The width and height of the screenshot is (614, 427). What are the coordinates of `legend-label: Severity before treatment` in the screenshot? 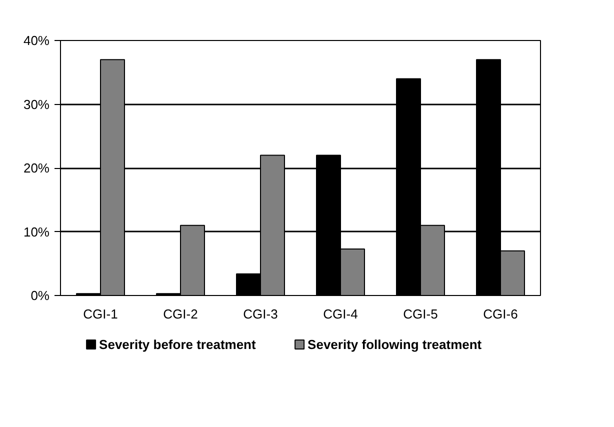 It's located at (177, 344).